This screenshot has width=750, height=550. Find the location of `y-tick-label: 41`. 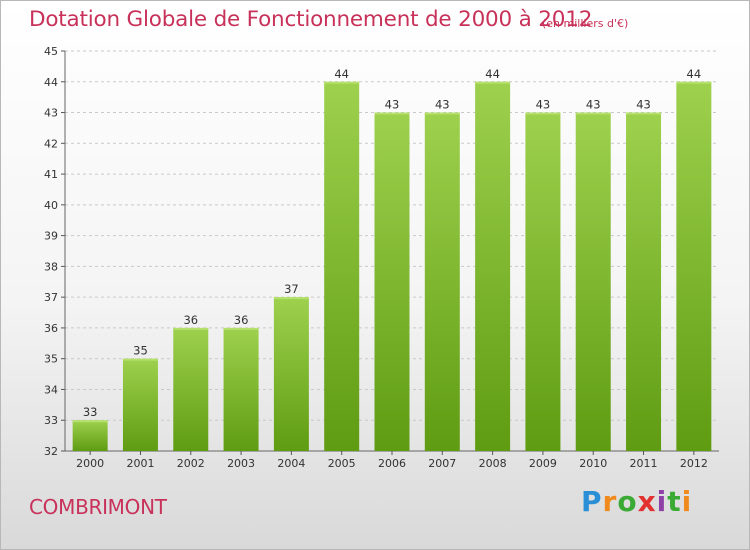

y-tick-label: 41 is located at coordinates (51, 174).